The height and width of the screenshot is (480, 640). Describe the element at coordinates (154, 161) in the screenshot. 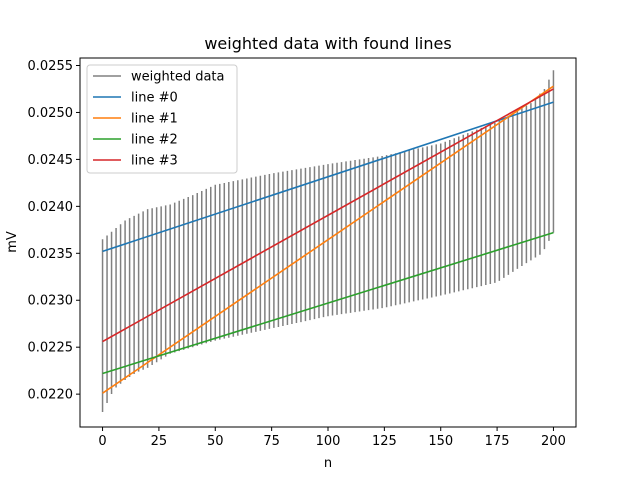

I see `legend-label: line #3` at that location.